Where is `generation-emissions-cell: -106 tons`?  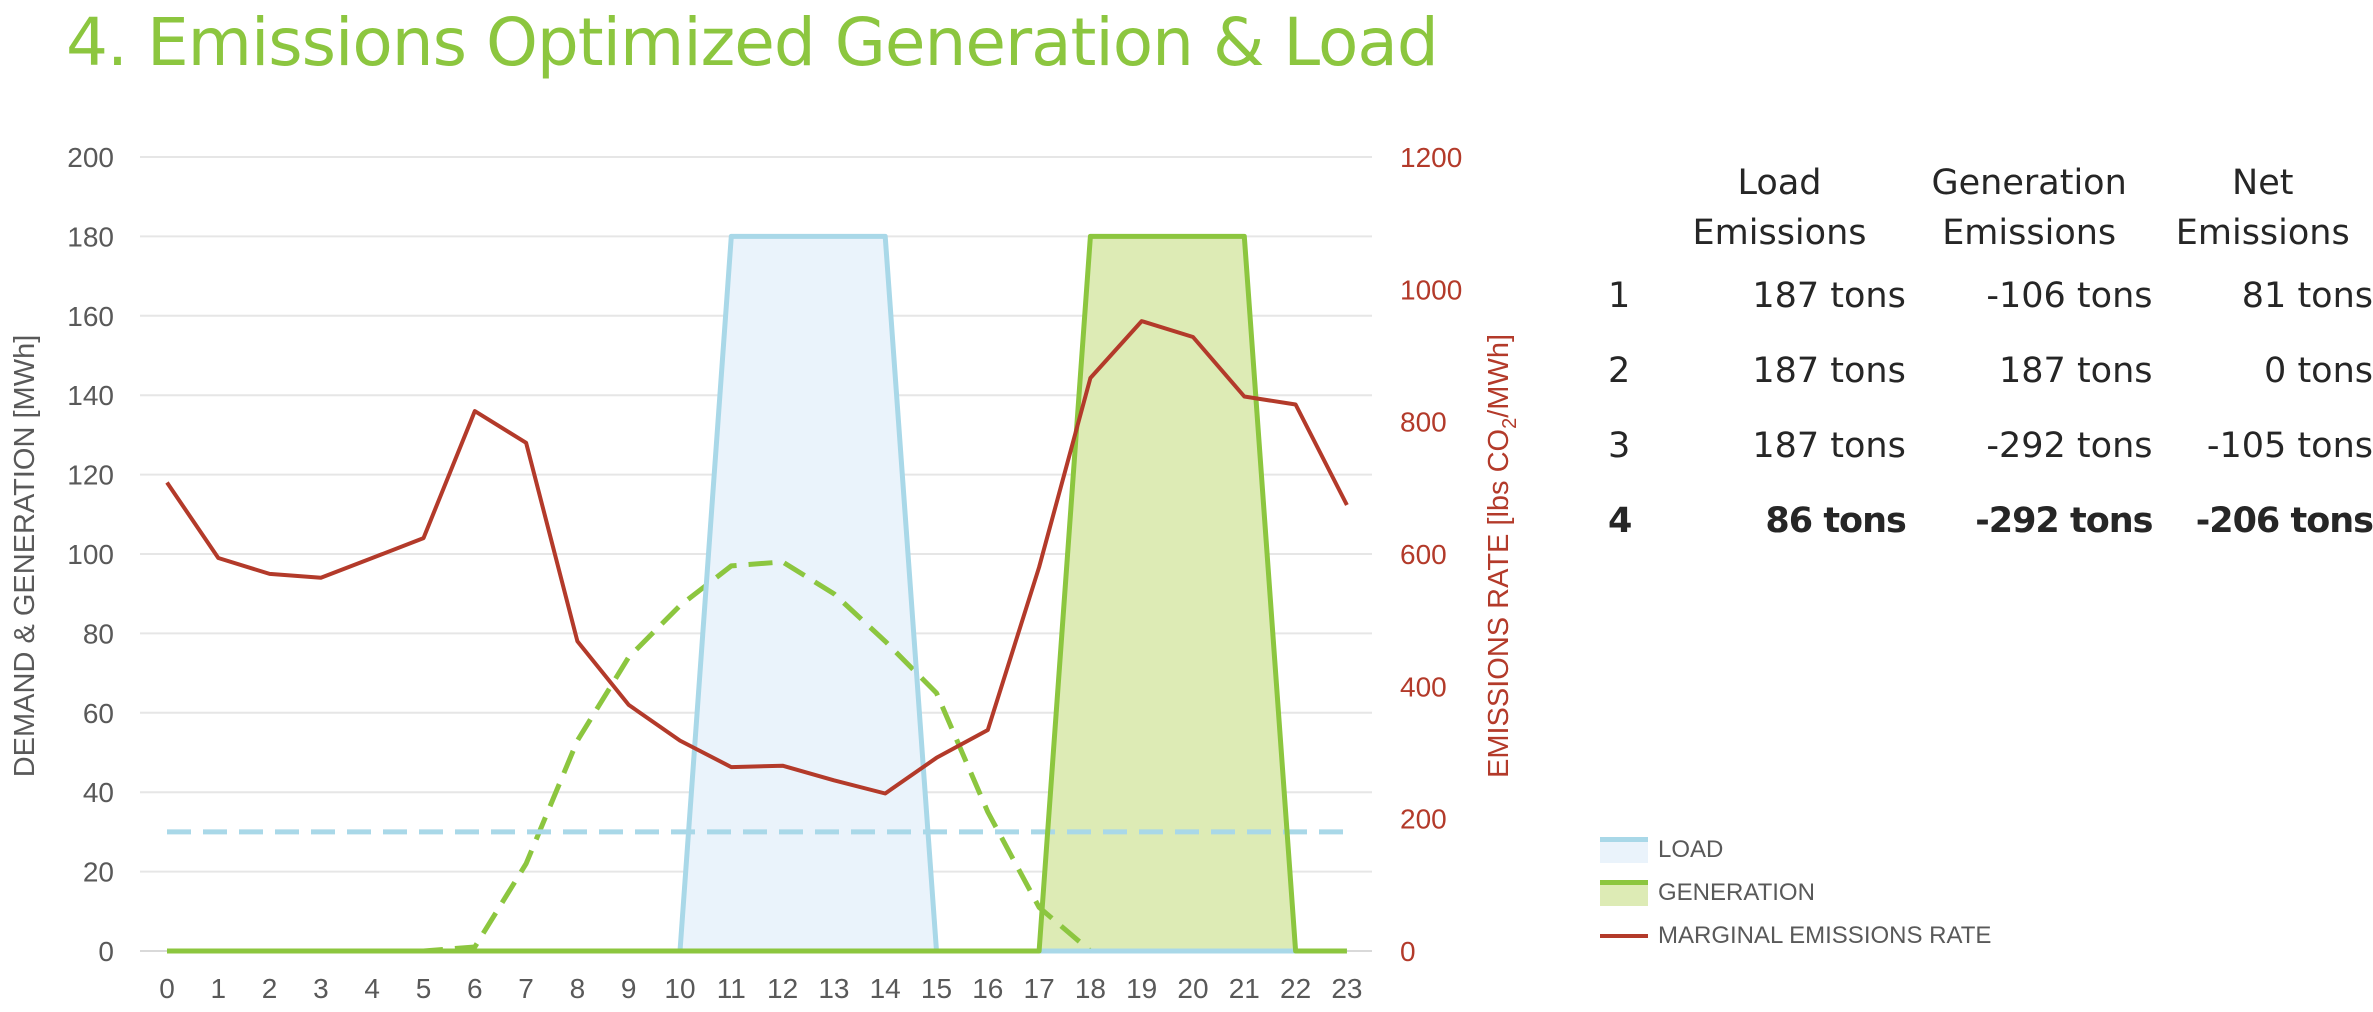 generation-emissions-cell: -106 tons is located at coordinates (2069, 295).